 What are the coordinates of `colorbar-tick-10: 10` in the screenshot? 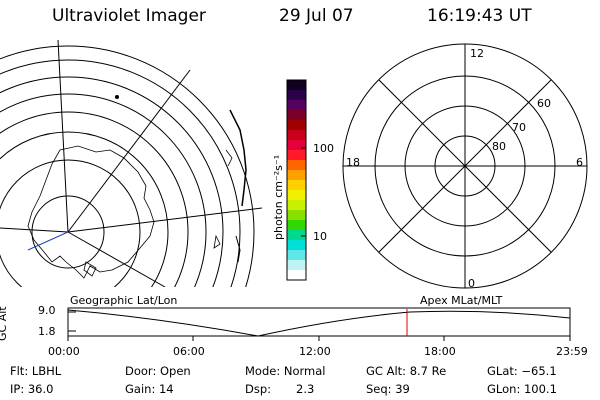 It's located at (320, 236).